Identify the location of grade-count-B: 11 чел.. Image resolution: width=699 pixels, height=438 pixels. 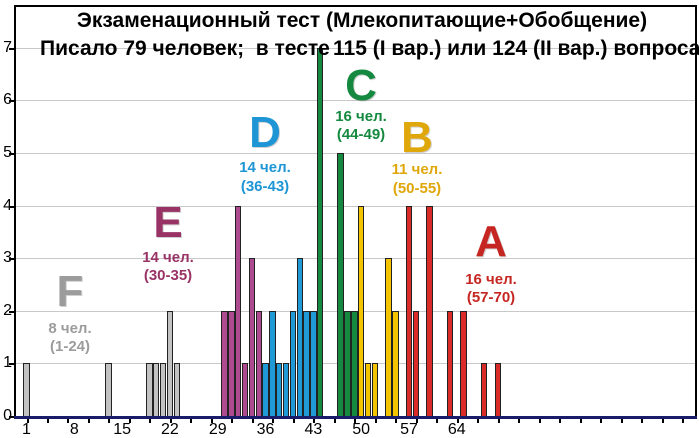
(417, 169).